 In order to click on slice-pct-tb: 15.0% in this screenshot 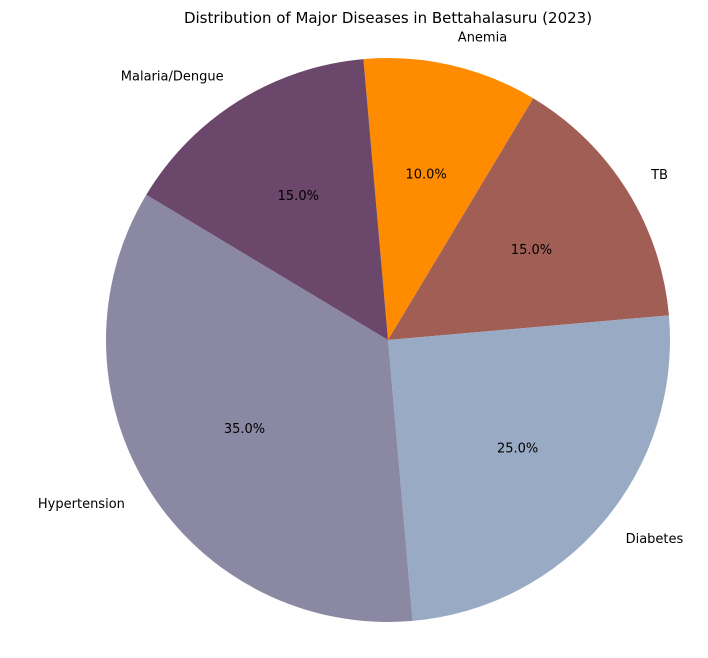, I will do `click(531, 250)`.